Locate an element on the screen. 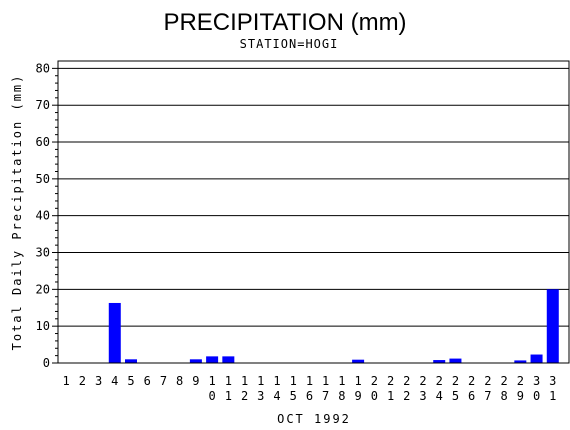  x-tick-label: 5 is located at coordinates (130, 381).